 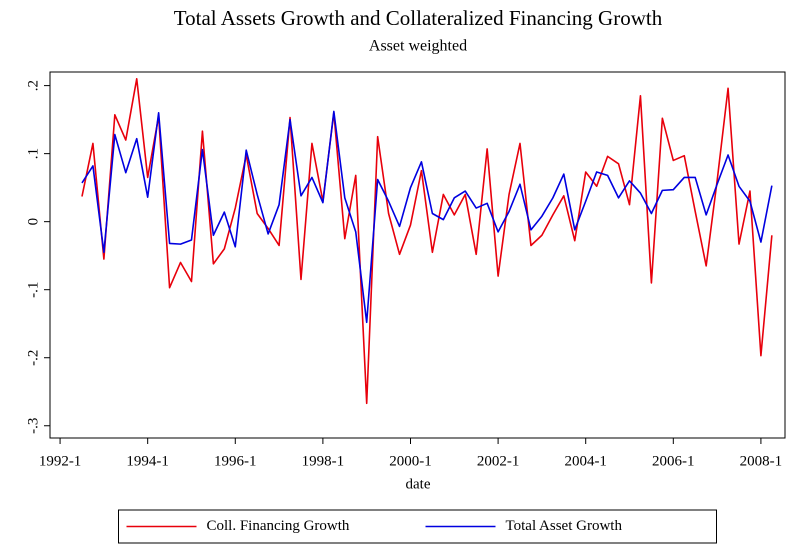 What do you see at coordinates (498, 461) in the screenshot?
I see `x-tick-label: 2002-1` at bounding box center [498, 461].